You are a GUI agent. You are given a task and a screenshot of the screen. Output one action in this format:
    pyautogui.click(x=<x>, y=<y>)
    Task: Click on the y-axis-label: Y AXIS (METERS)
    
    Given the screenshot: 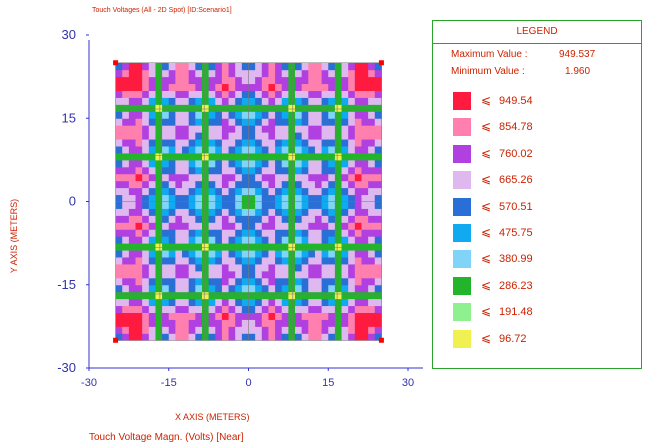 What is the action you would take?
    pyautogui.click(x=14, y=236)
    